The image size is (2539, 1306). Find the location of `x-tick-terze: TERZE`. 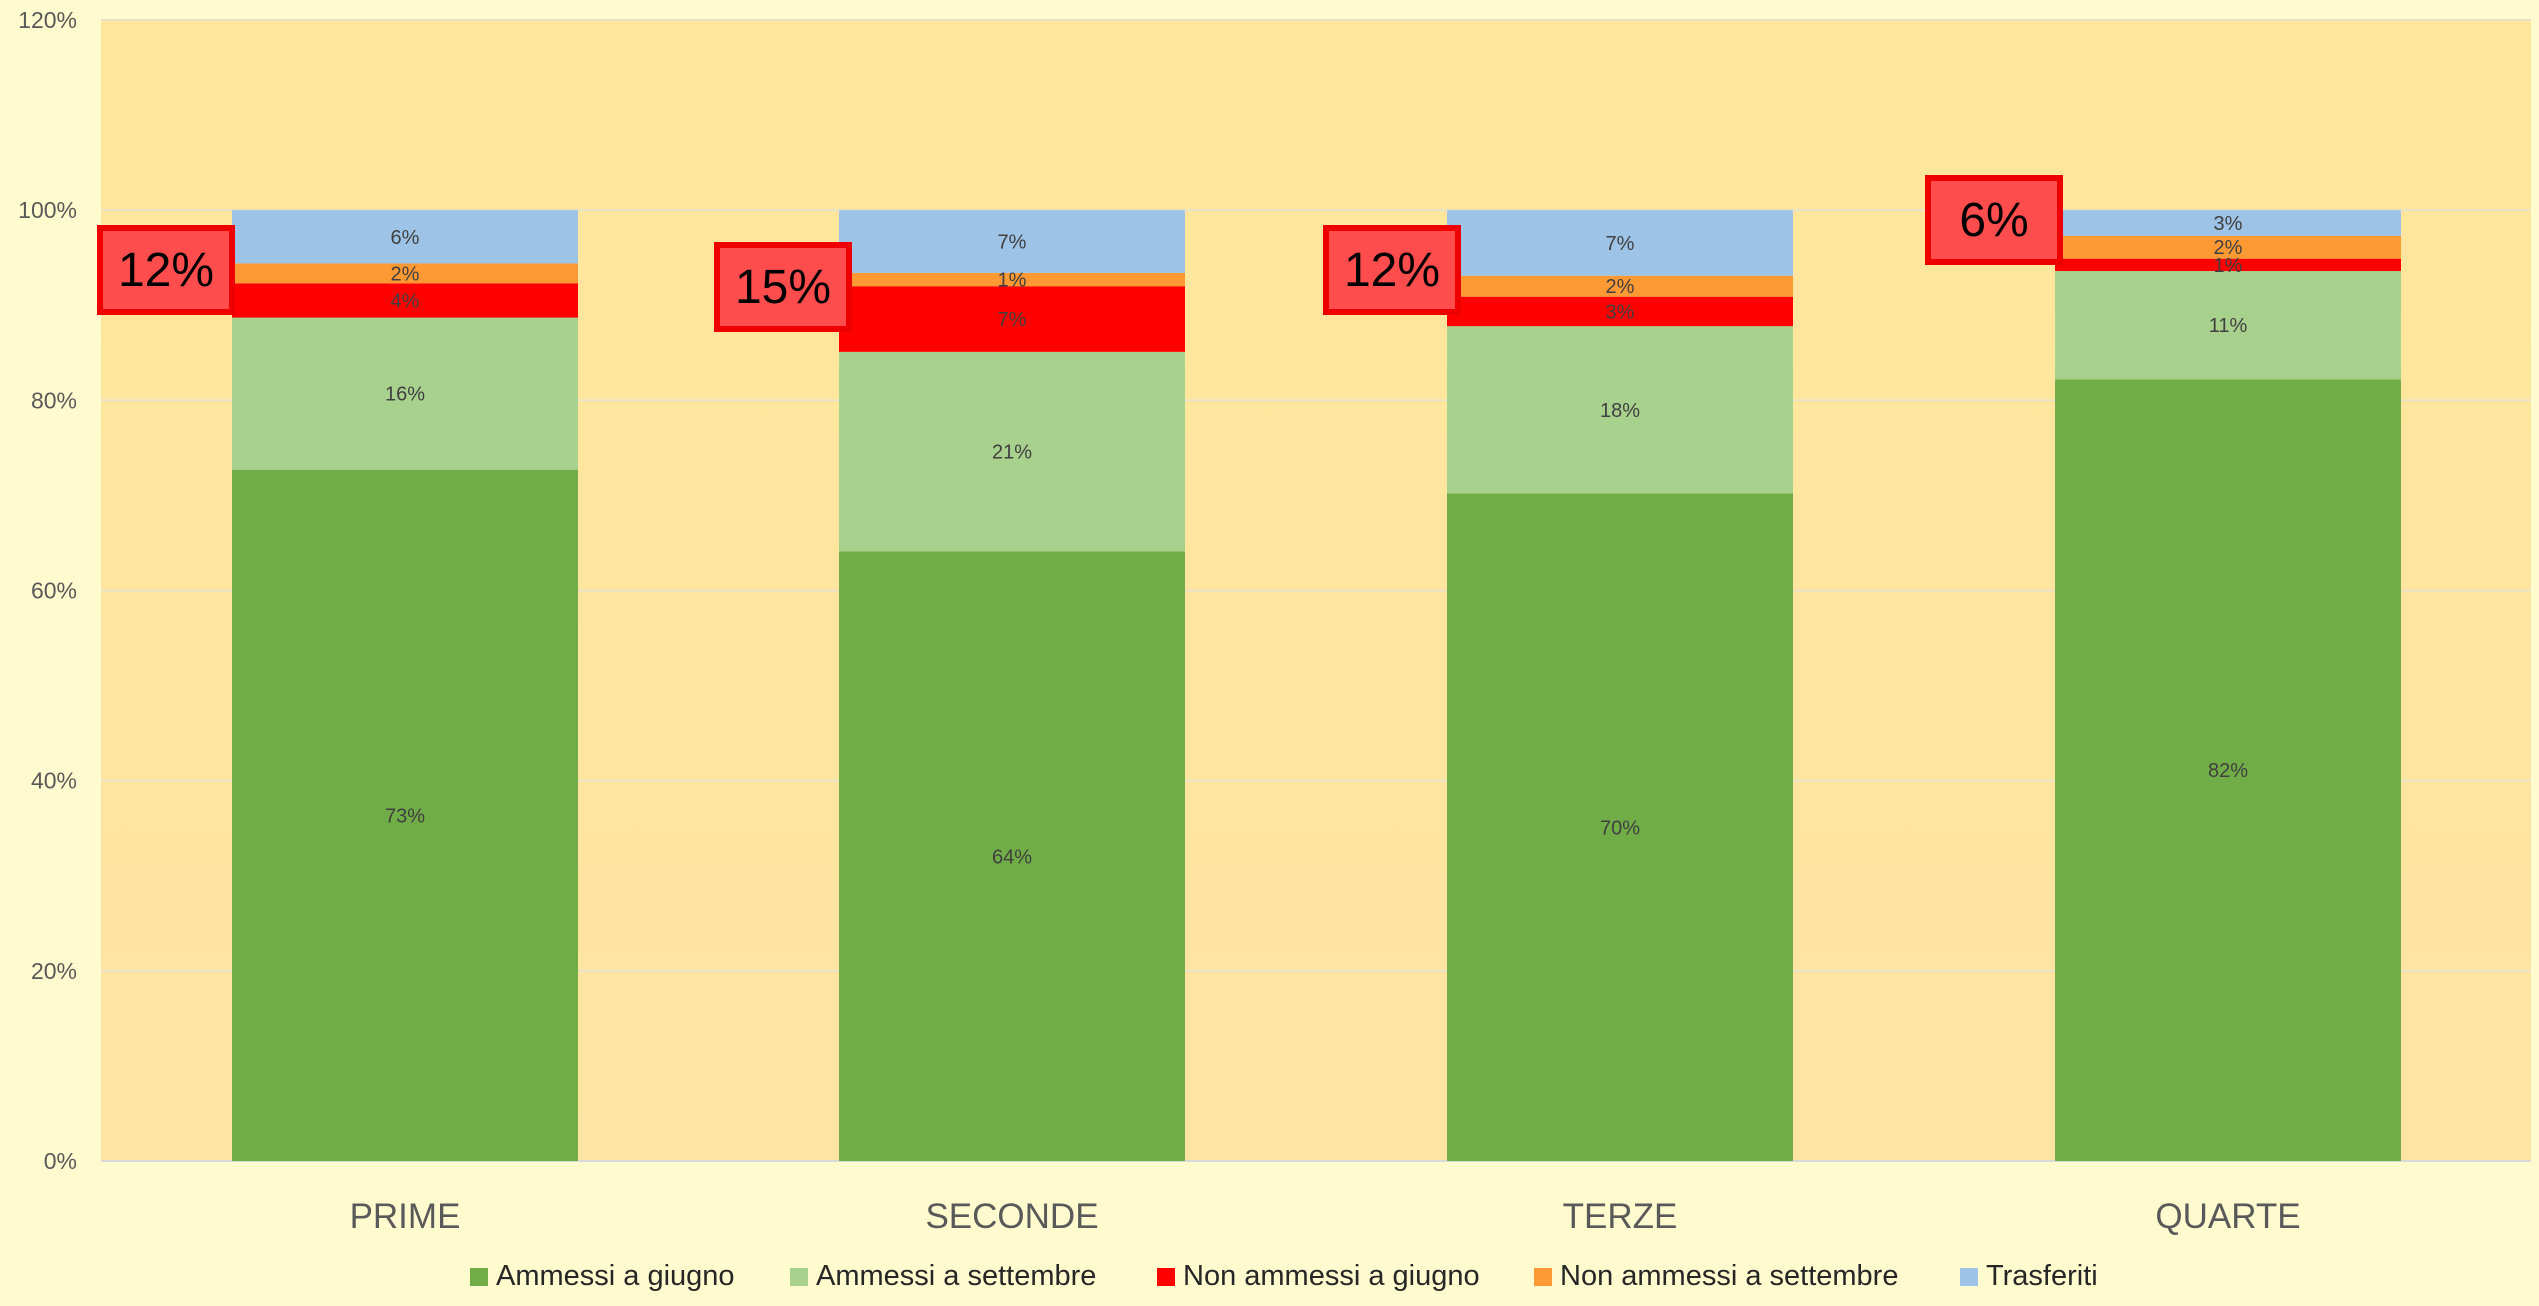

x-tick-terze: TERZE is located at coordinates (1620, 1216).